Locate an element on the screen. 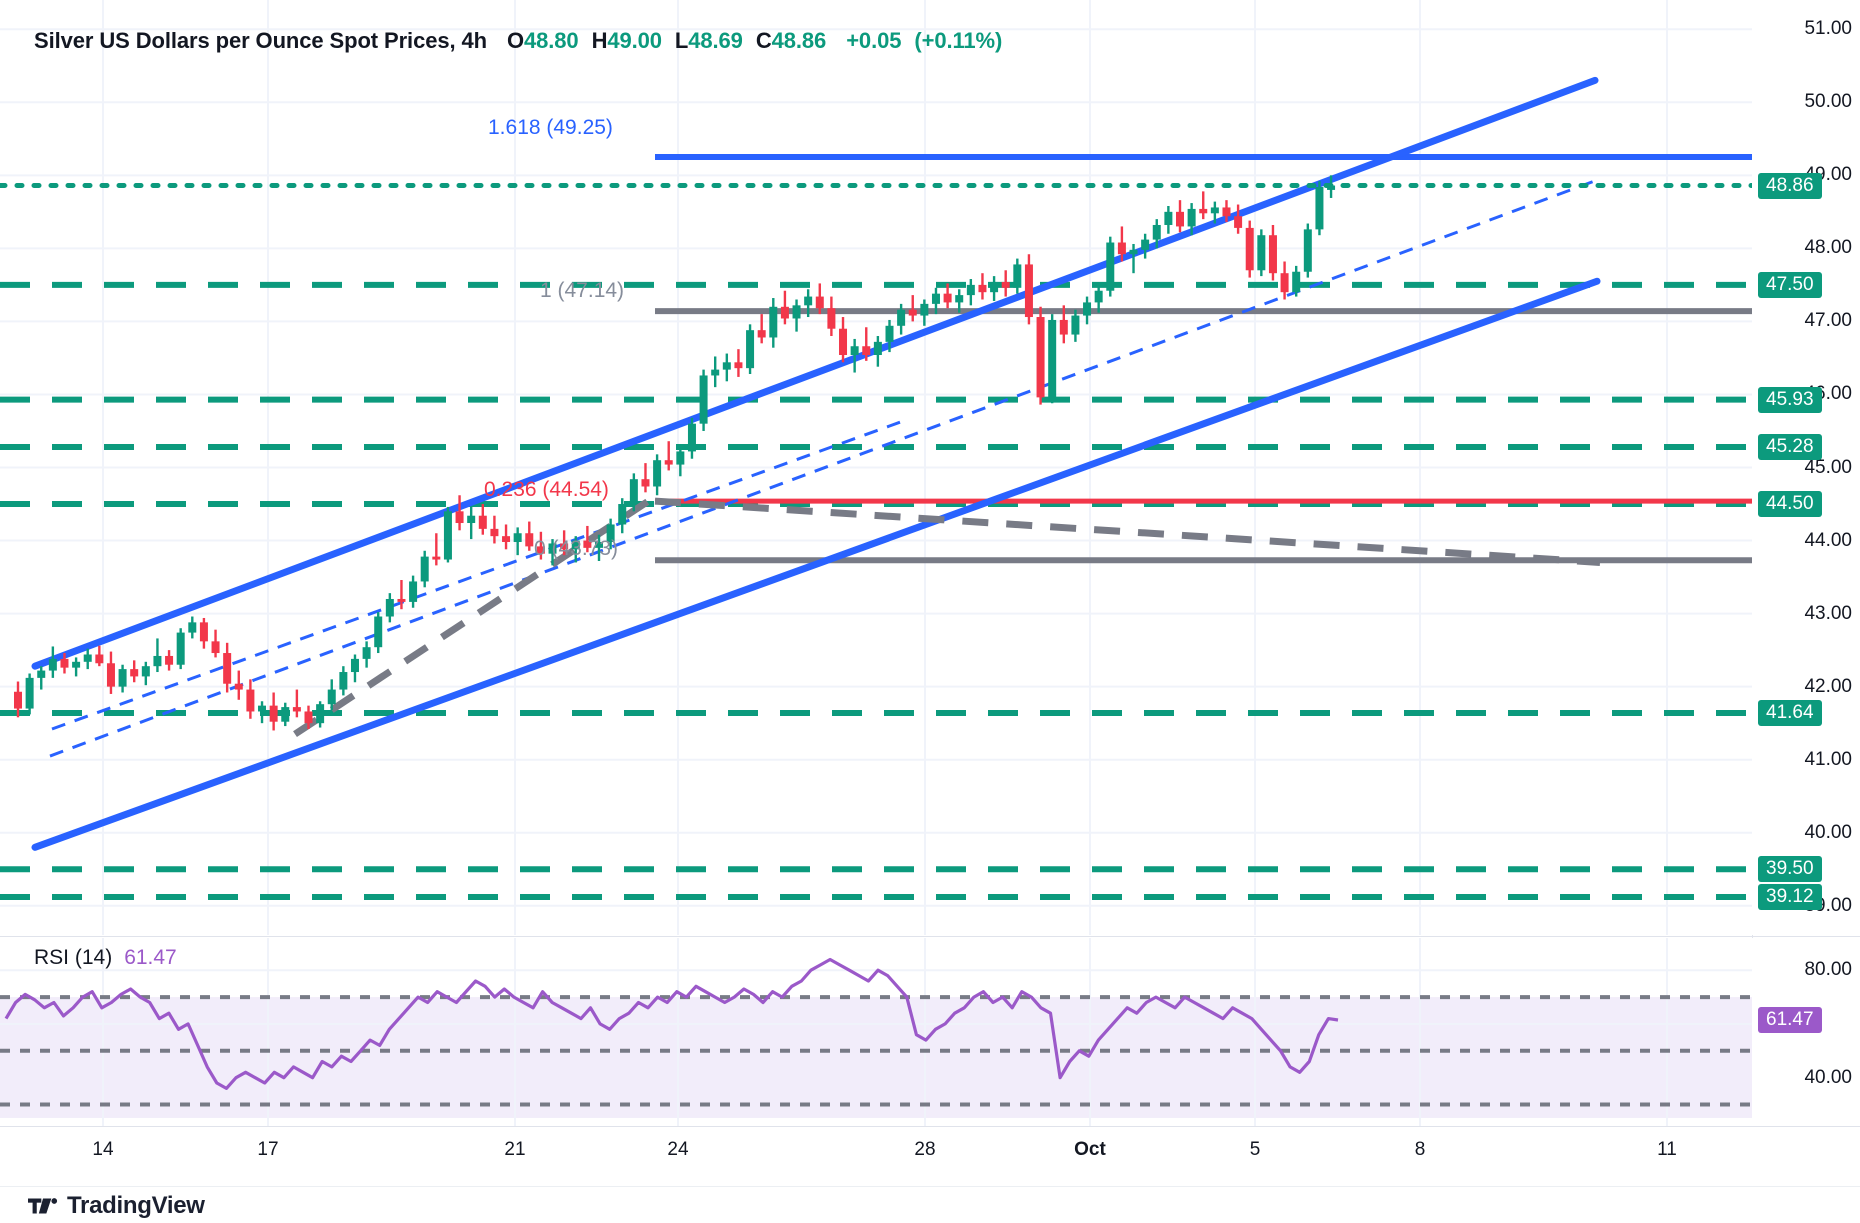 The width and height of the screenshot is (1860, 1223). rsi-value: 61.47 is located at coordinates (150, 957).